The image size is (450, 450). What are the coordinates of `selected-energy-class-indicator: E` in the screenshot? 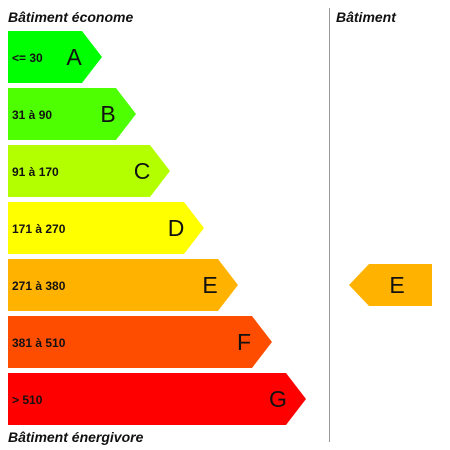 It's located at (390, 285).